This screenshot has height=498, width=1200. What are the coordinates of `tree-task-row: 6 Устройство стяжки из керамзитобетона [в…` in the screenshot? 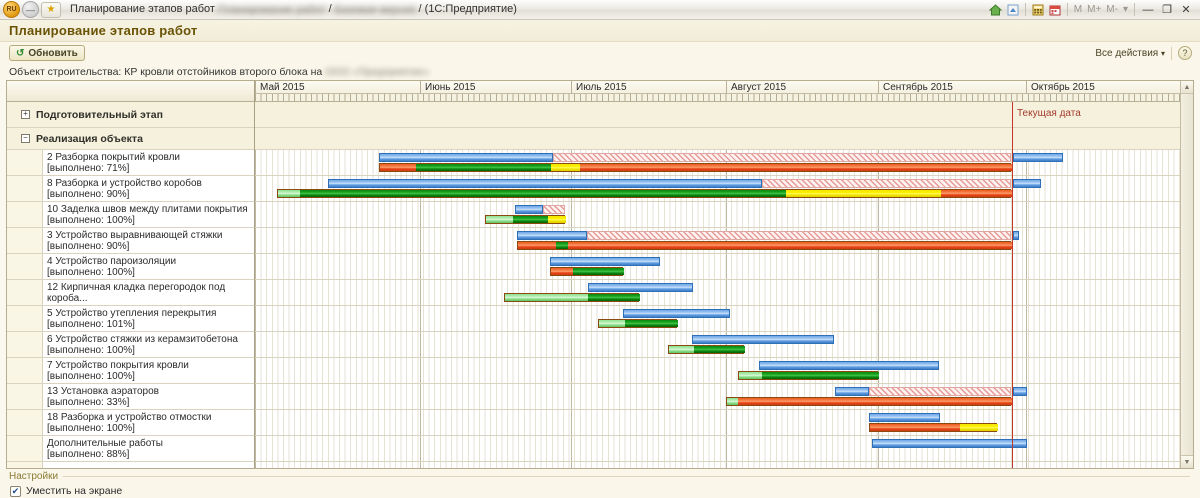 It's located at (130, 345).